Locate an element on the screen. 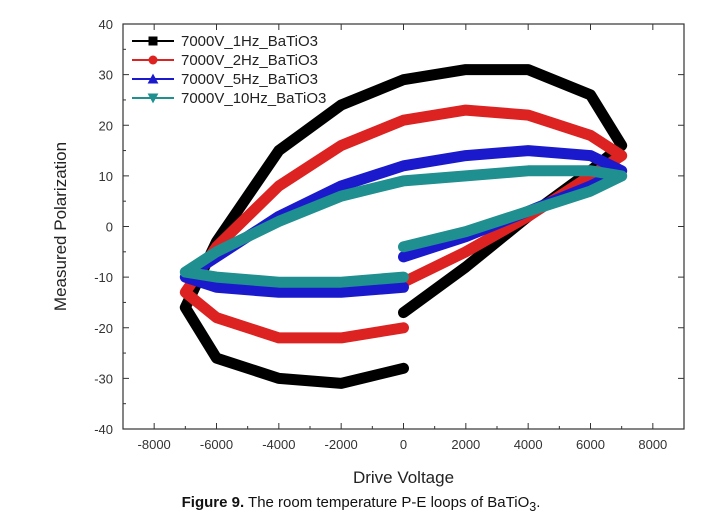 Image resolution: width=722 pixels, height=524 pixels. y-tick-label: 20 is located at coordinates (106, 125).